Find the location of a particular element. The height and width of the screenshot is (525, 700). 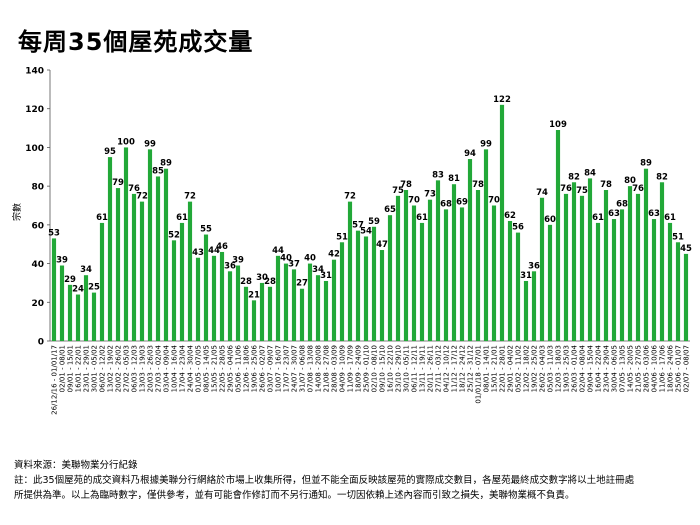

x-tick-label: 07/08 - 13/08 is located at coordinates (311, 368).